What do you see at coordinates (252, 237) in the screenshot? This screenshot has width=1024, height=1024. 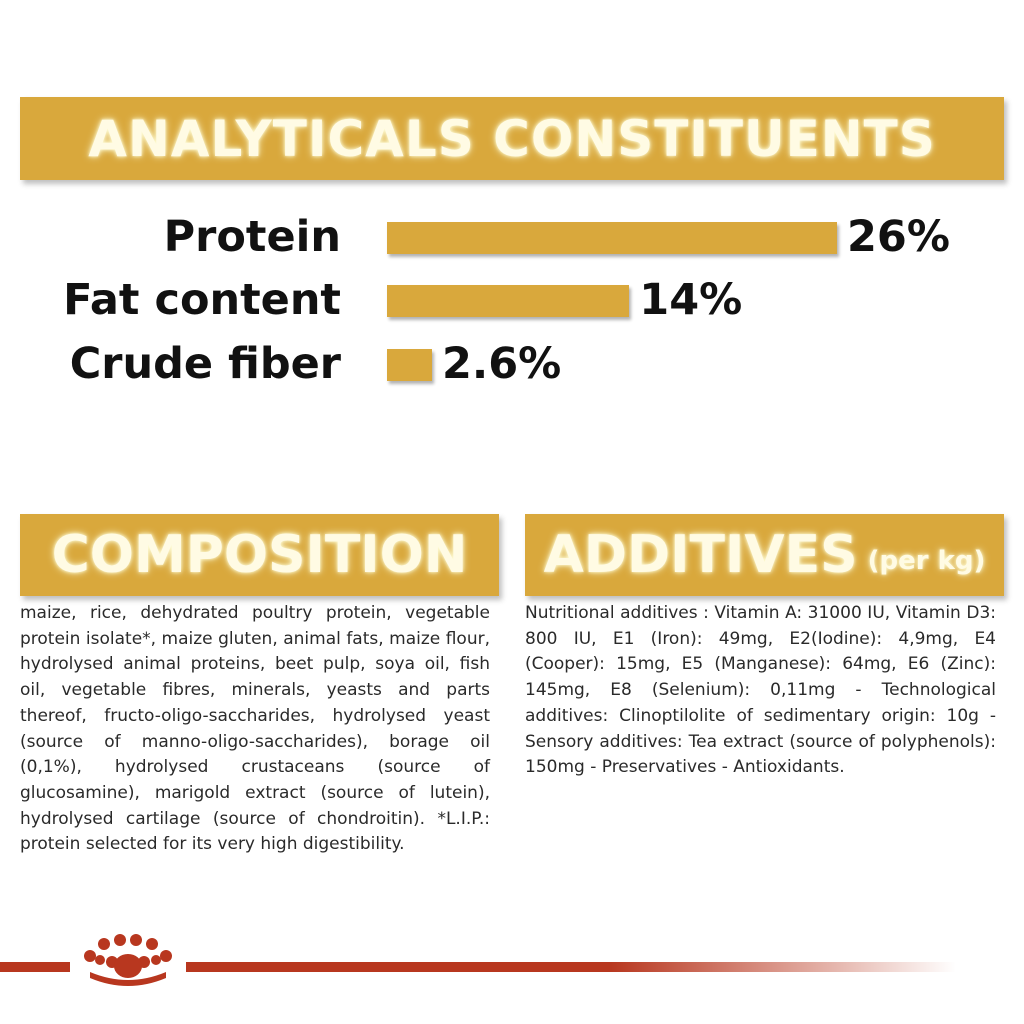 I see `protein-label: Protein` at bounding box center [252, 237].